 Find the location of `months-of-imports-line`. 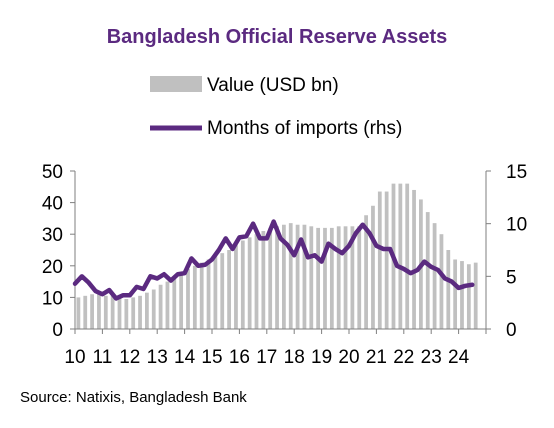

months-of-imports-line is located at coordinates (273, 260).